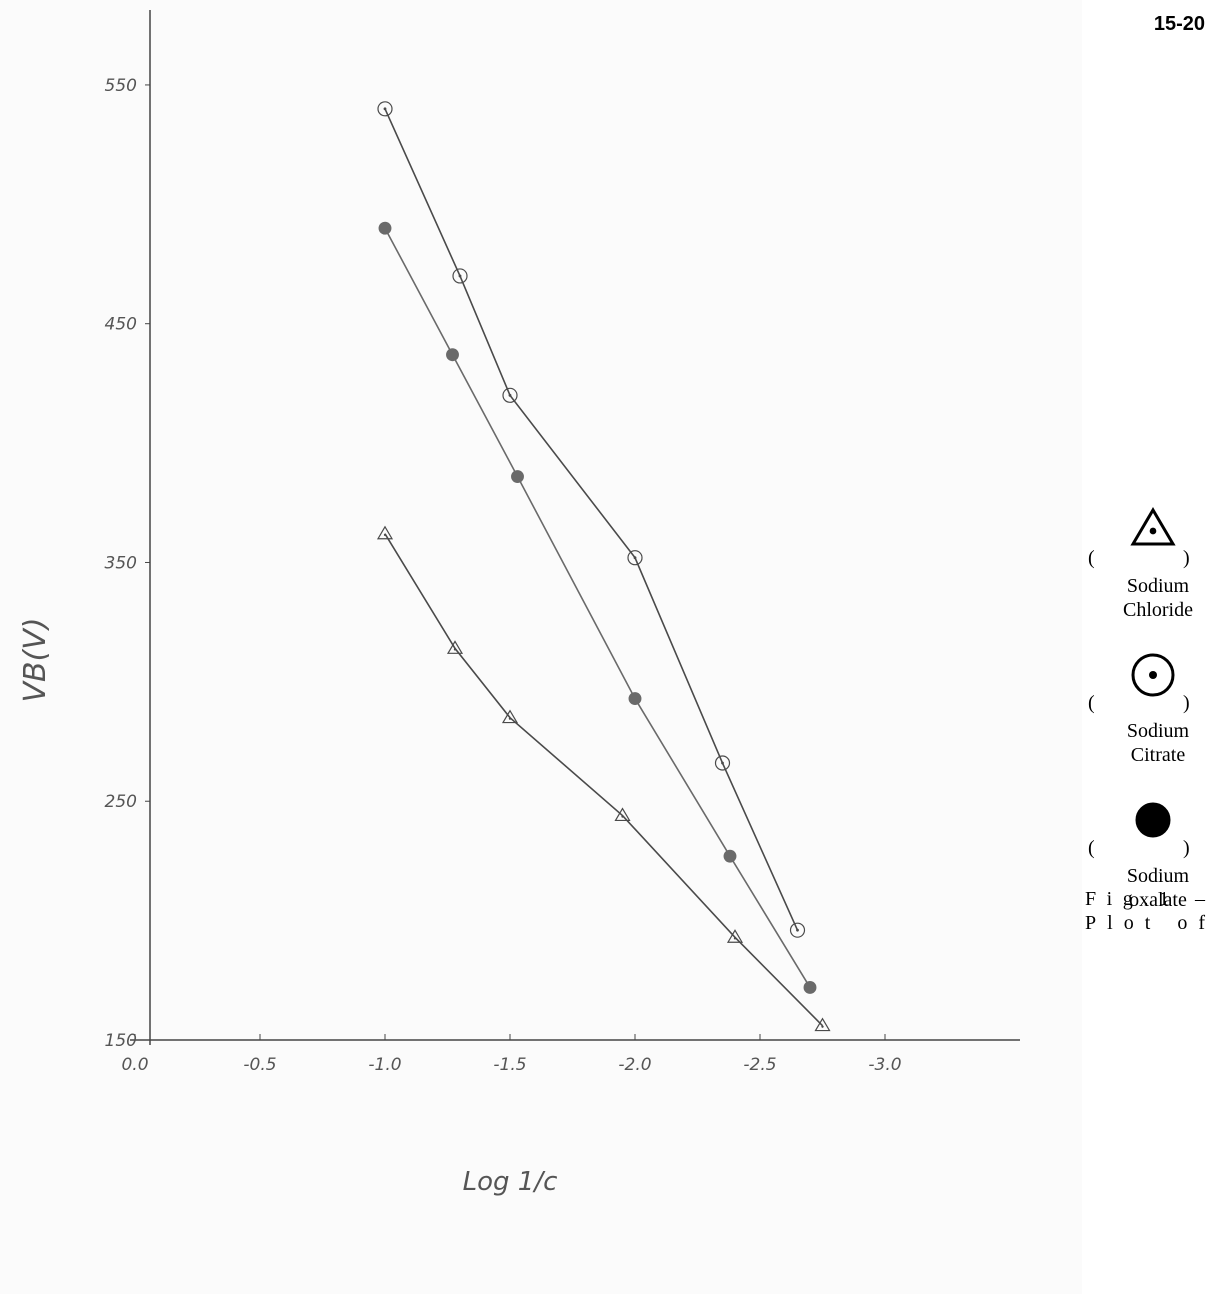 This screenshot has width=1209, height=1294. What do you see at coordinates (509, 1065) in the screenshot?
I see `x-tick-label: -1.5` at bounding box center [509, 1065].